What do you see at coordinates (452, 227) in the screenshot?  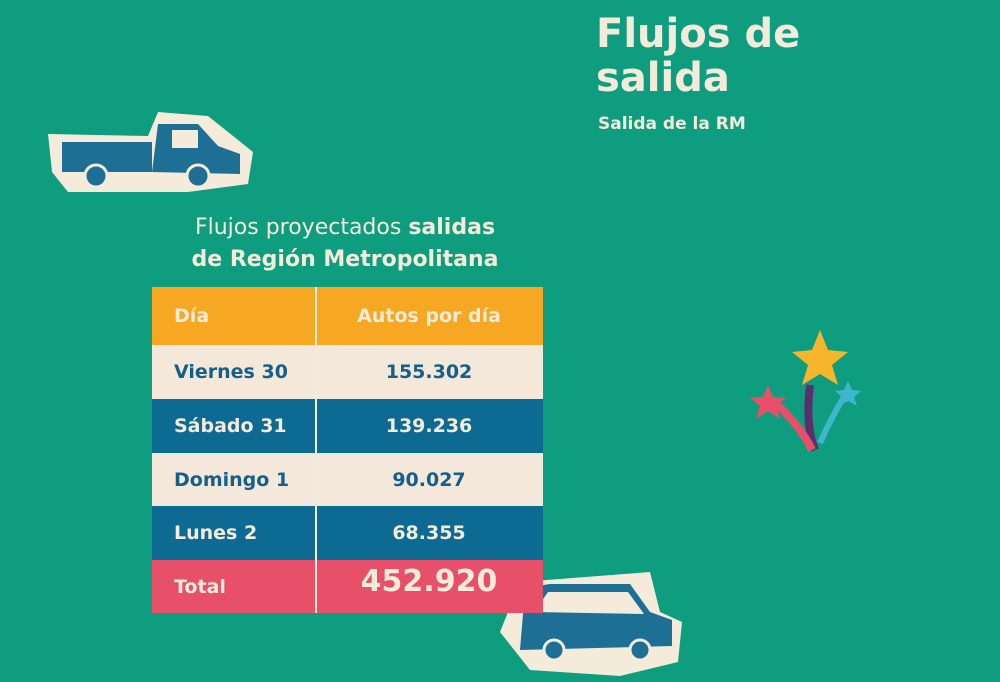 I see `caption-bold: salidas` at bounding box center [452, 227].